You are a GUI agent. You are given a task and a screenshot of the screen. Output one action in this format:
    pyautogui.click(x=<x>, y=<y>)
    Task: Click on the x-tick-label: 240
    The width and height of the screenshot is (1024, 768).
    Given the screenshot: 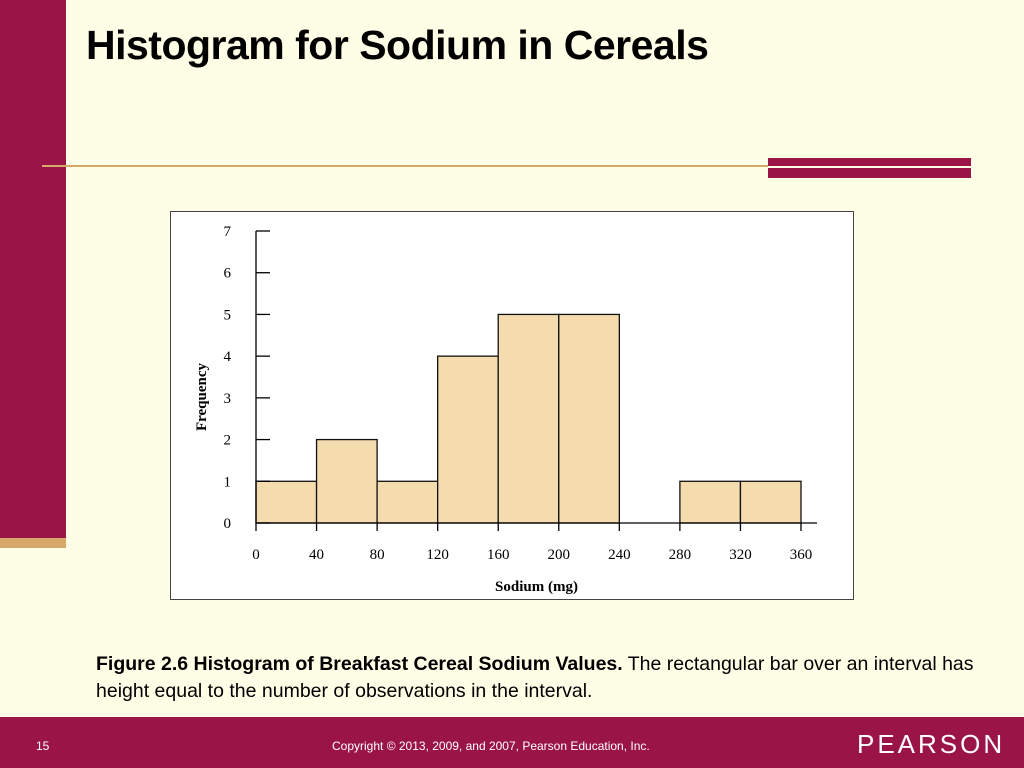 What is the action you would take?
    pyautogui.click(x=619, y=555)
    